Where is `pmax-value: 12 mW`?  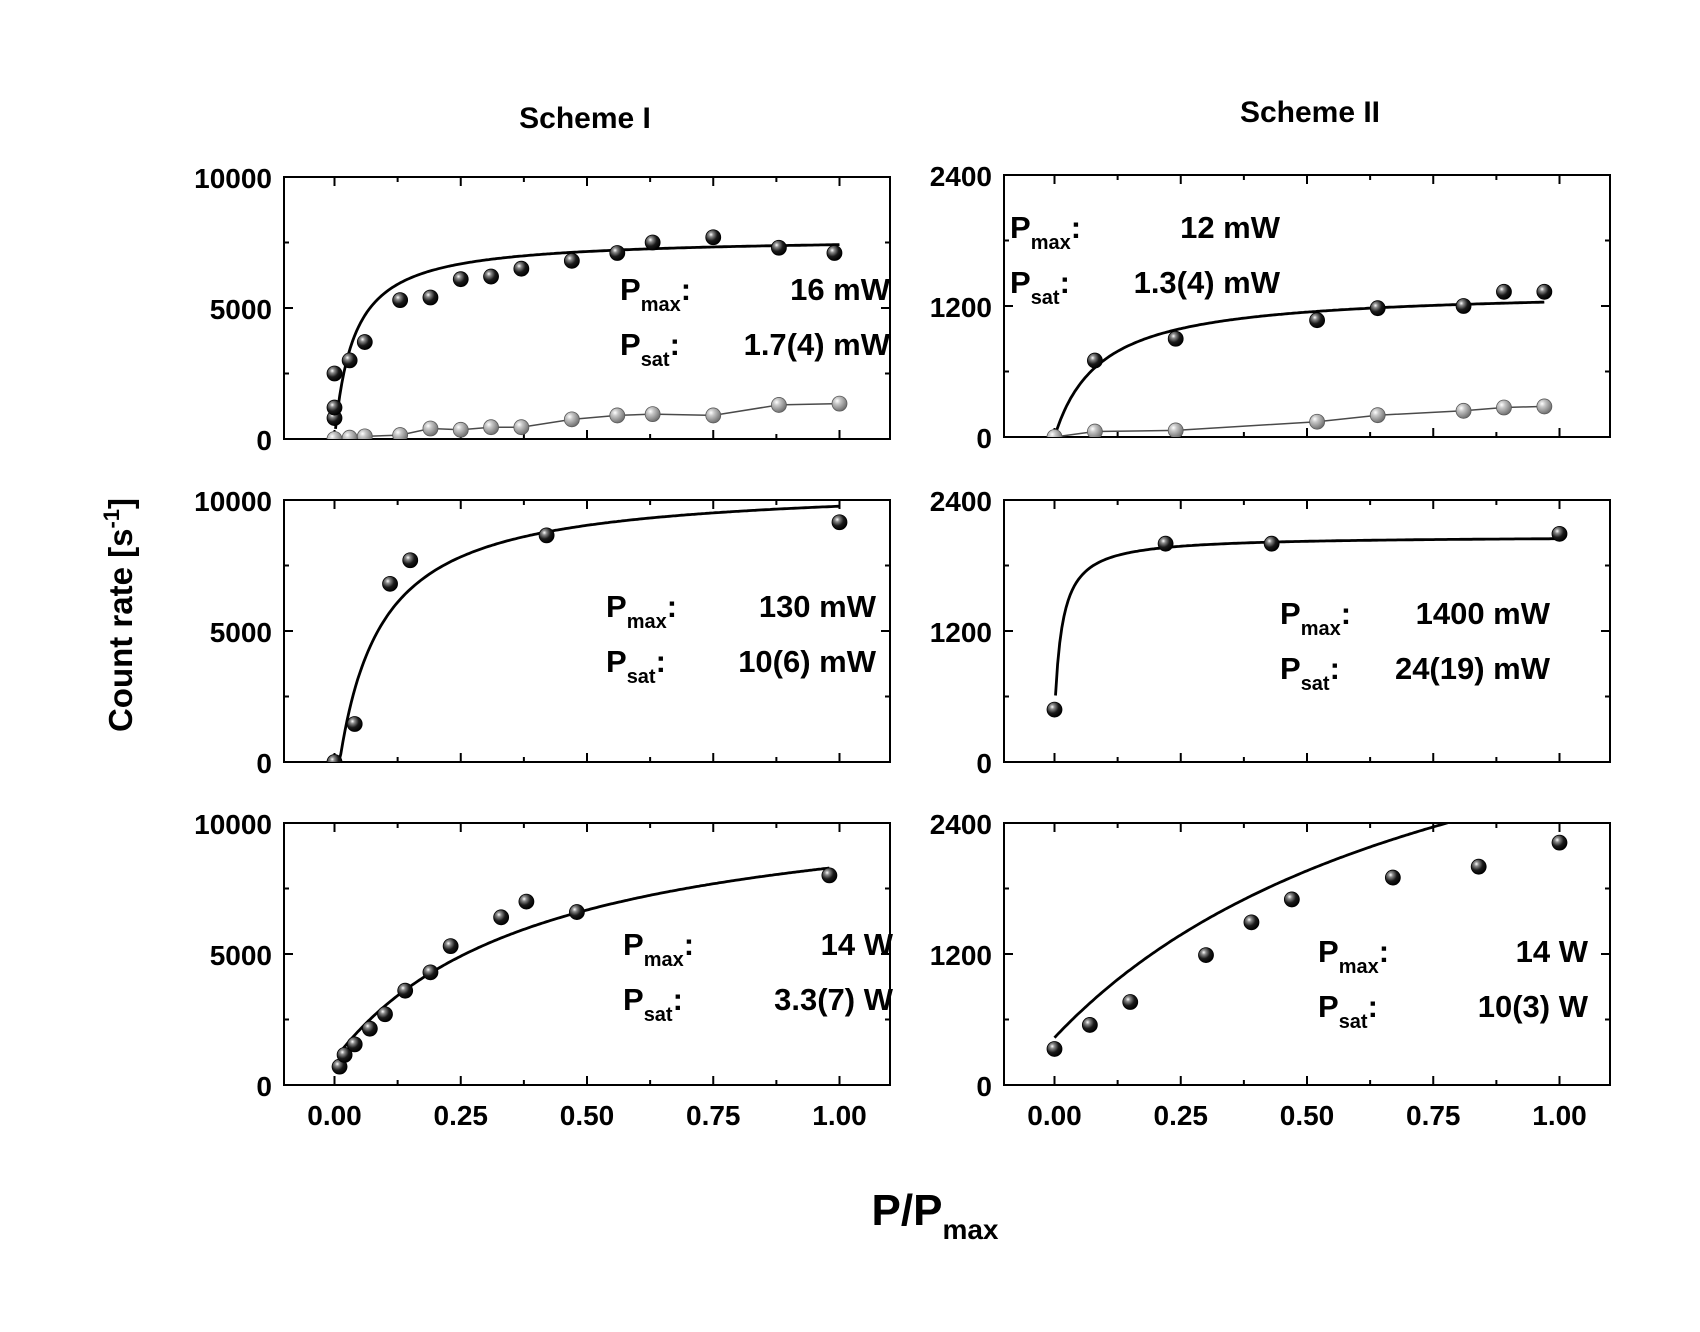 pmax-value: 12 mW is located at coordinates (1230, 227).